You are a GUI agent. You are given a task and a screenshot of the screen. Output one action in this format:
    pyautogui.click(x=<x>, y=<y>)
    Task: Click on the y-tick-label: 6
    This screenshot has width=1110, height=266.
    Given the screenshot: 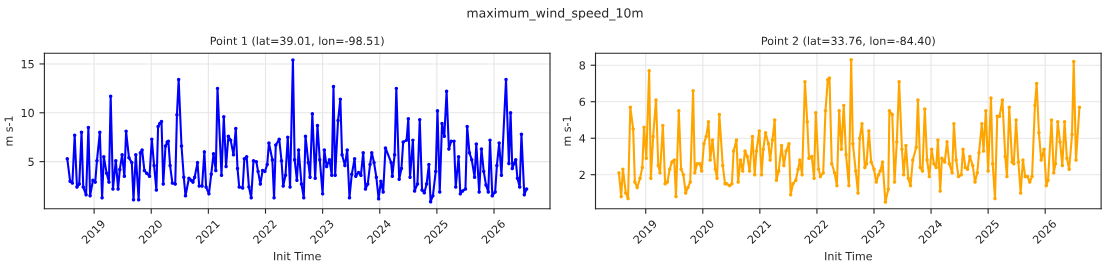 What is the action you would take?
    pyautogui.click(x=582, y=102)
    